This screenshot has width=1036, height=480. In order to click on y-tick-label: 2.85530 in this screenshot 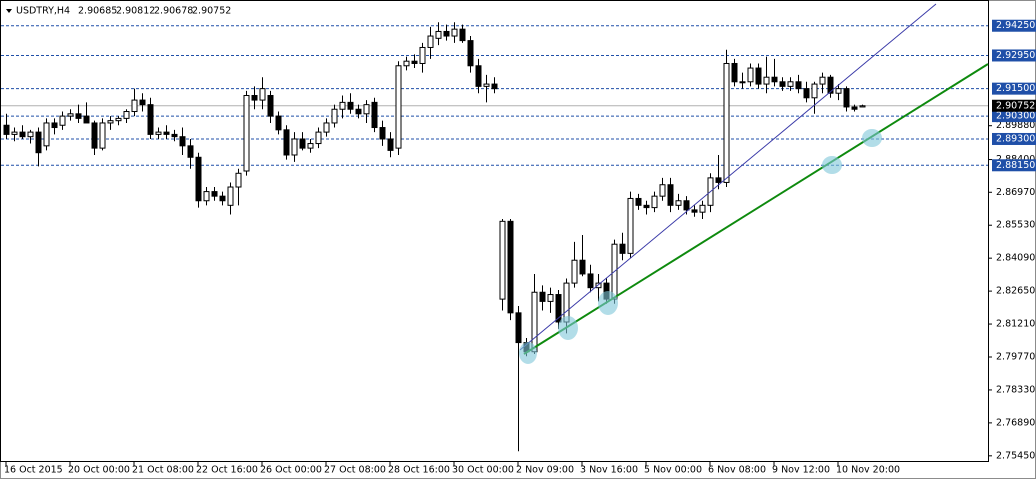, I will do `click(1015, 225)`.